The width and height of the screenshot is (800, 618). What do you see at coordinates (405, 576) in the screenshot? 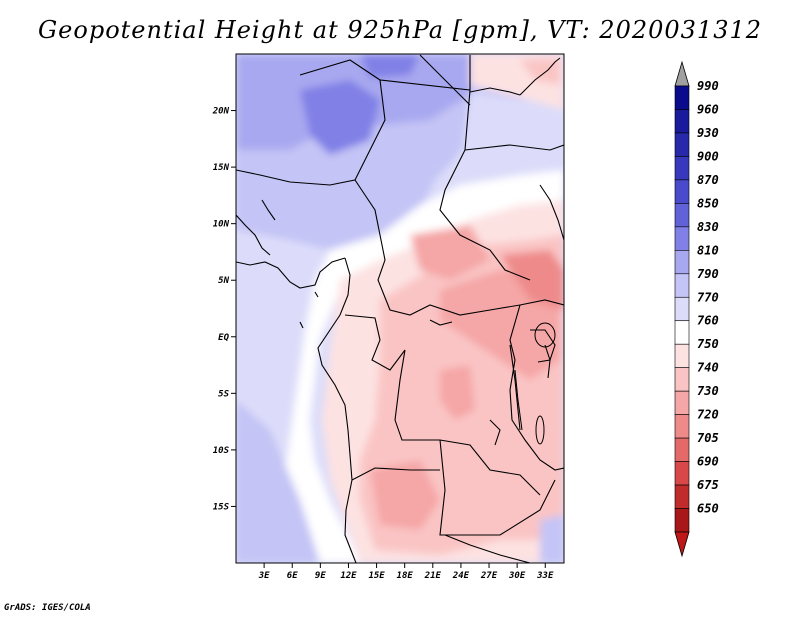
I see `lon-tick-label: 18E` at bounding box center [405, 576].